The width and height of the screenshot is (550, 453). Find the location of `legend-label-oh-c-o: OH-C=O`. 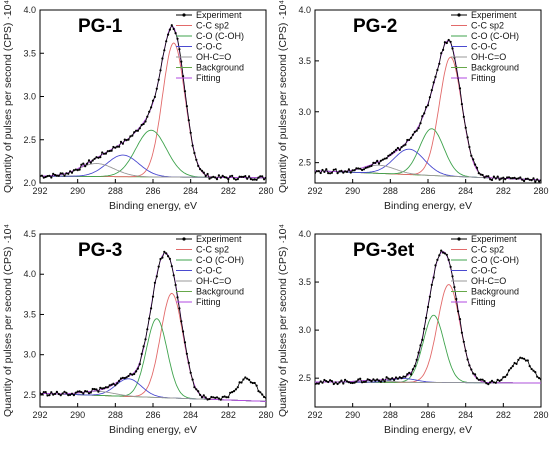

legend-label-oh-c-o: OH-C=O is located at coordinates (213, 57).